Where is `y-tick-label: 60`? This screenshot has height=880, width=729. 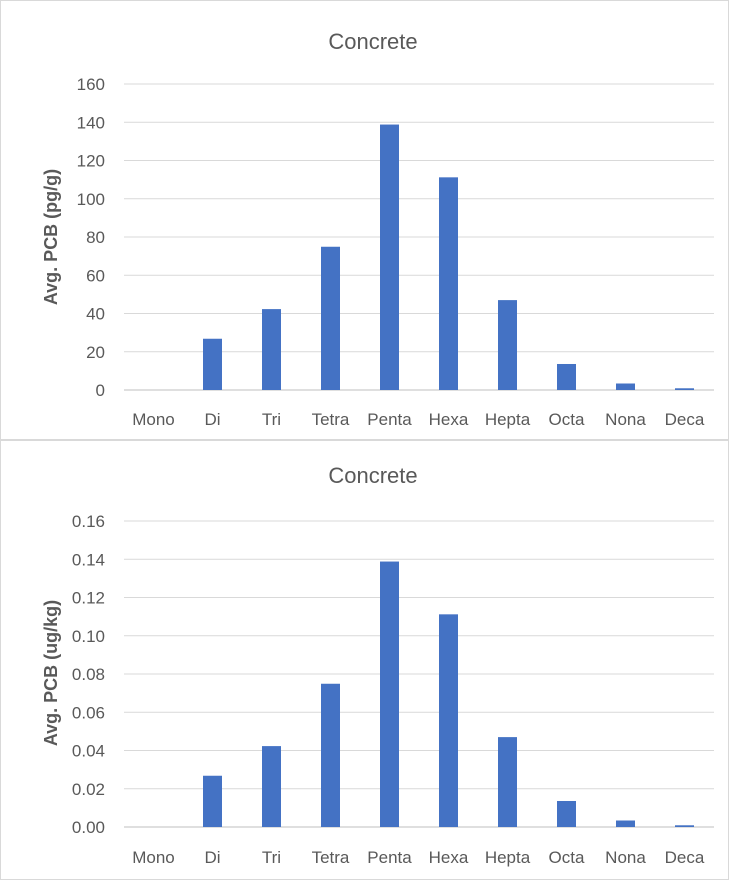 y-tick-label: 60 is located at coordinates (95, 275).